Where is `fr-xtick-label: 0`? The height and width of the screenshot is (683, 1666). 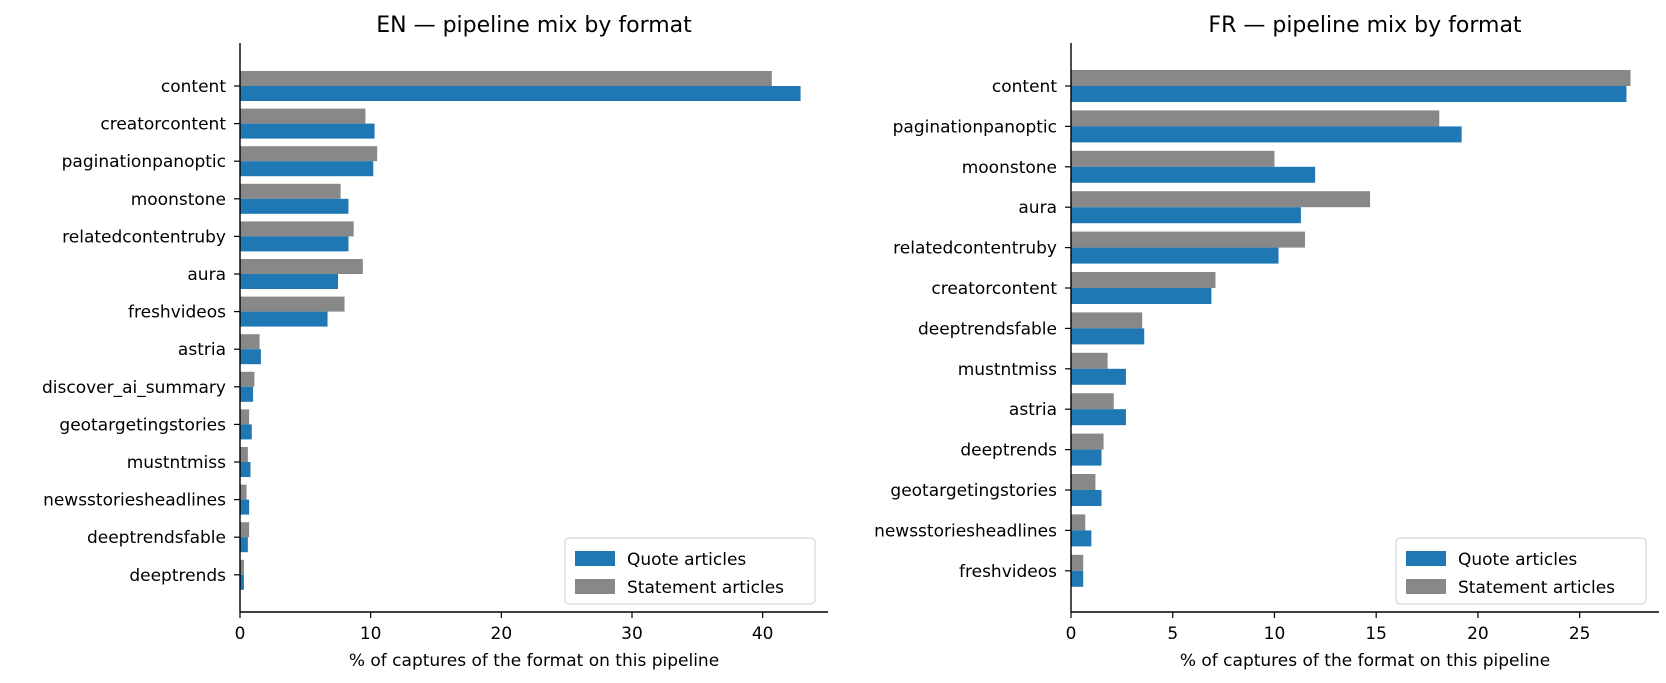
fr-xtick-label: 0 is located at coordinates (1071, 634).